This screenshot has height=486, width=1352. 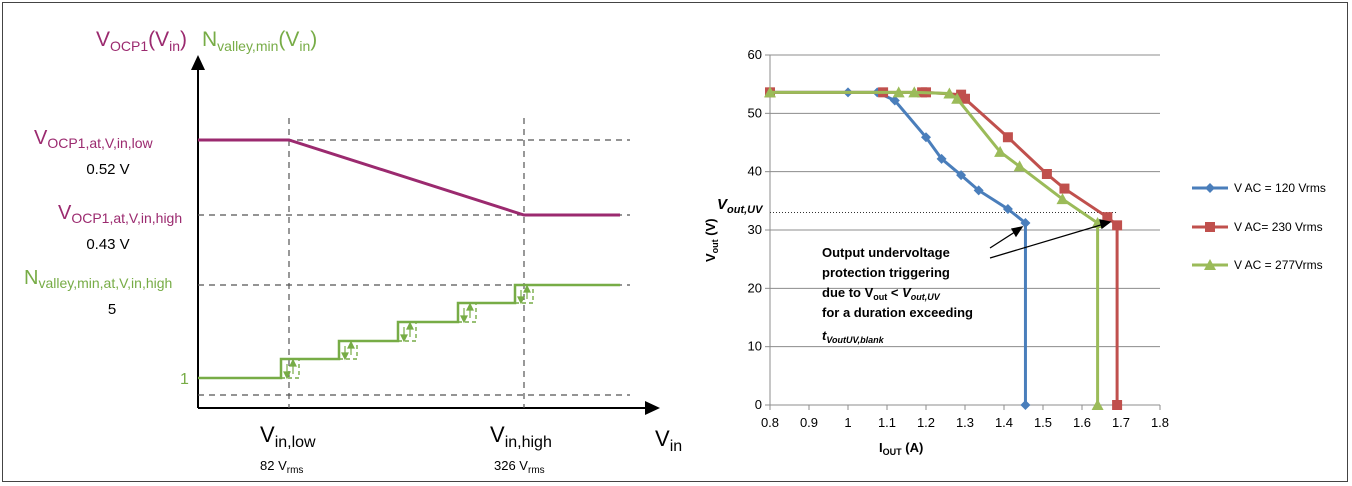 I want to click on ocp-high-label: VOCP1,at,V,in,high, so click(x=120, y=214).